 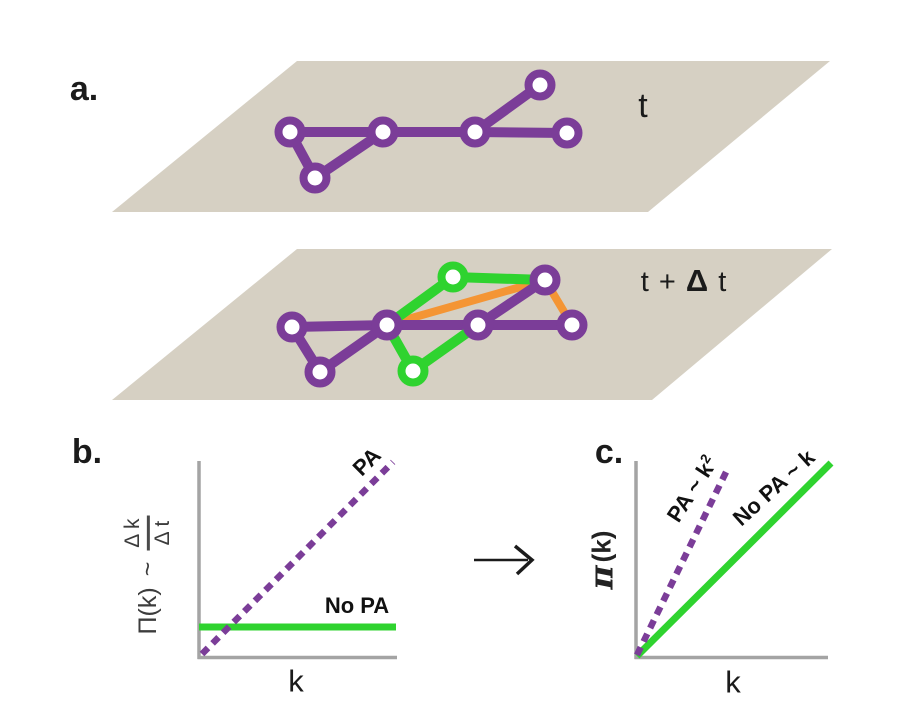 I want to click on arrow-head-icon, so click(x=524, y=560).